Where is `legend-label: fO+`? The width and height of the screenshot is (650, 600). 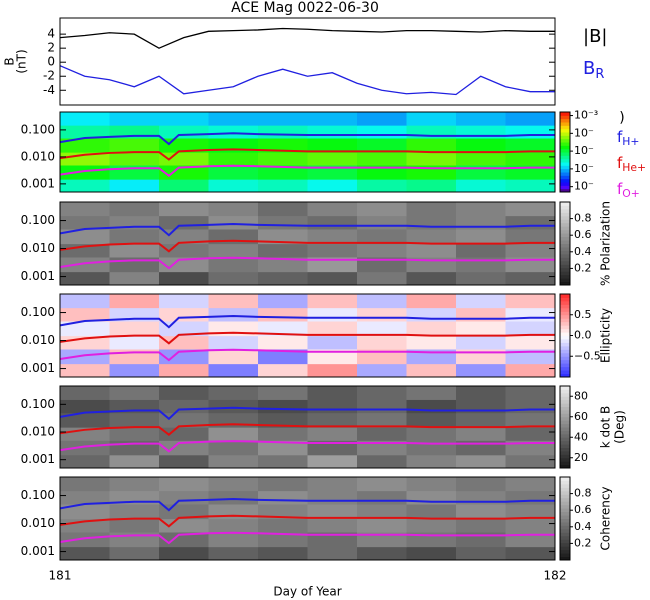
legend-label: fO+ is located at coordinates (628, 190).